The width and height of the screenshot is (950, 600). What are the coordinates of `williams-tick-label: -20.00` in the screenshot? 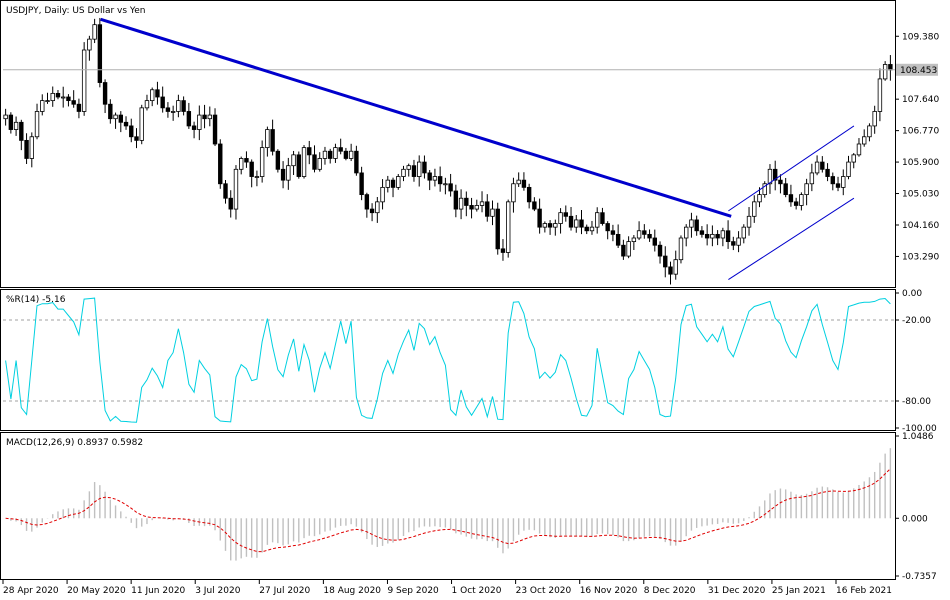 It's located at (916, 321).